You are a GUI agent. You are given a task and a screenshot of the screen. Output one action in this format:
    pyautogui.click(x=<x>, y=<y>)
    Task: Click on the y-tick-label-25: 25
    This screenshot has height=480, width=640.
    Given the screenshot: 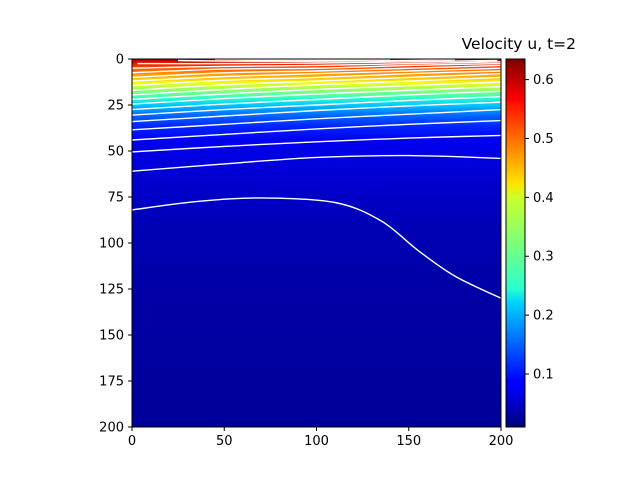 What is the action you would take?
    pyautogui.click(x=115, y=106)
    